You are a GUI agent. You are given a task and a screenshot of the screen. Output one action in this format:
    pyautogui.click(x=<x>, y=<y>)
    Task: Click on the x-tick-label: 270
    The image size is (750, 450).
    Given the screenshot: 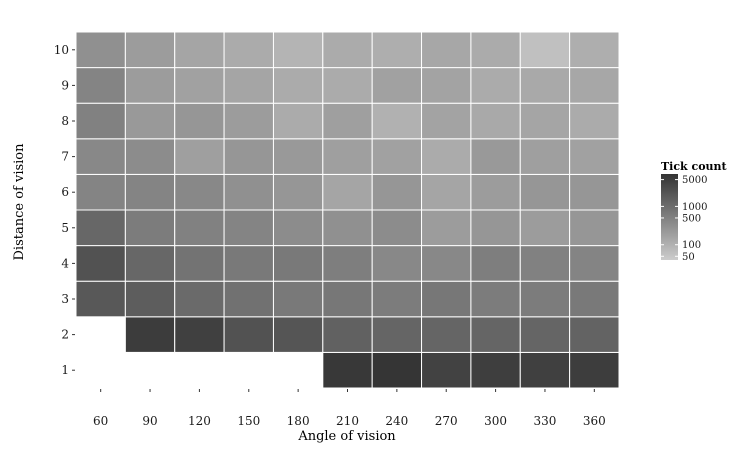 What is the action you would take?
    pyautogui.click(x=446, y=421)
    